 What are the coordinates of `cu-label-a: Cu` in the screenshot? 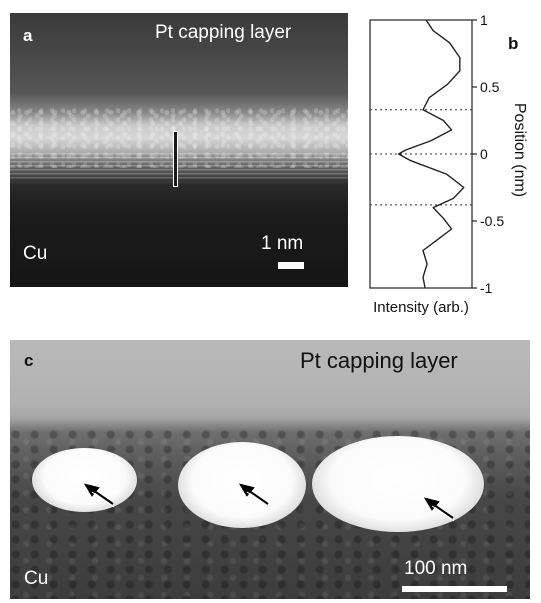 It's located at (35, 253).